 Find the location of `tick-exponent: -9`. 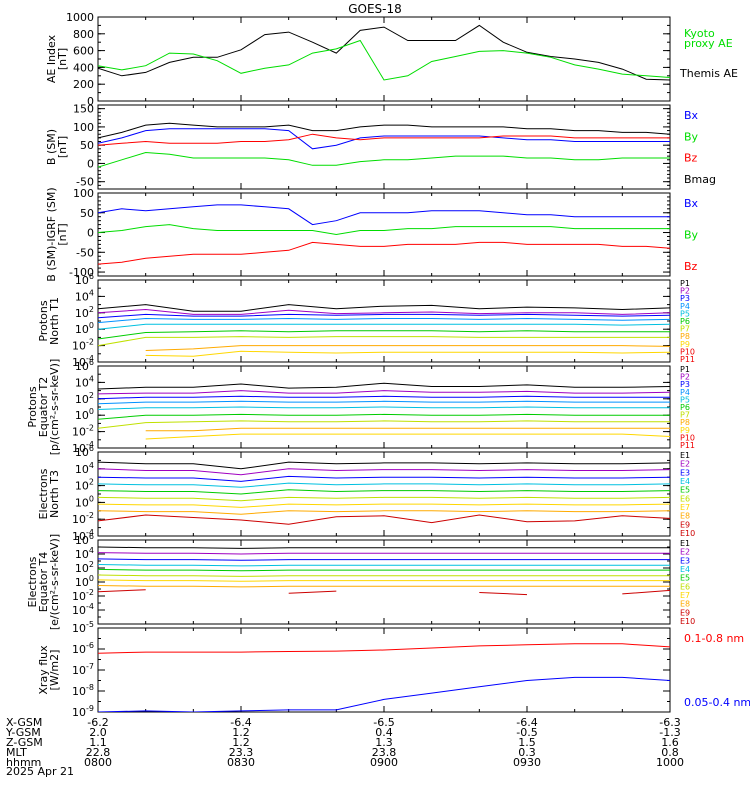

tick-exponent: -9 is located at coordinates (90, 708).